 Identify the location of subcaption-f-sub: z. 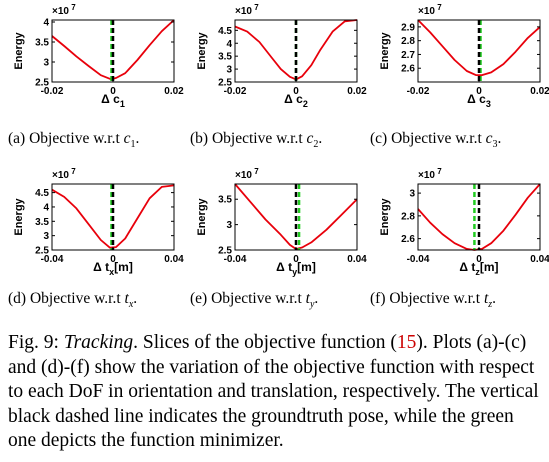
(490, 305).